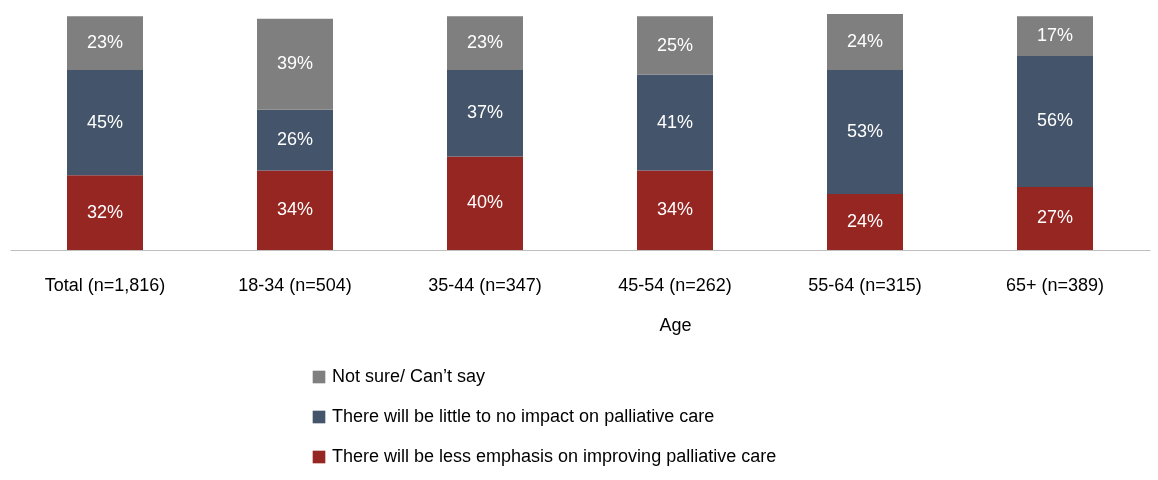 Image resolution: width=1158 pixels, height=480 pixels. I want to click on data-label: 27%, so click(1055, 217).